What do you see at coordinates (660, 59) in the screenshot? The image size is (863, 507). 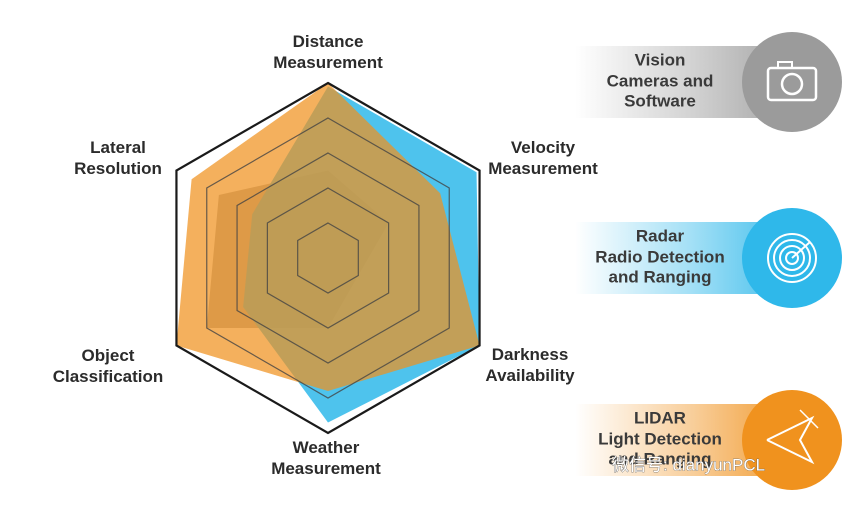 I see `legend-name: Vision` at bounding box center [660, 59].